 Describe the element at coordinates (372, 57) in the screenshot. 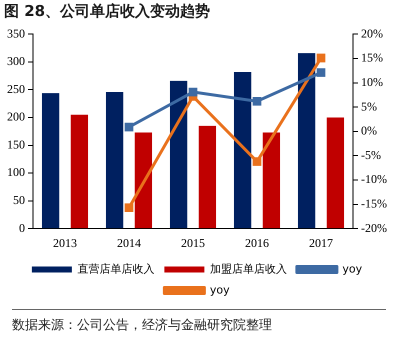

I see `y2-tick-label: 15%` at that location.